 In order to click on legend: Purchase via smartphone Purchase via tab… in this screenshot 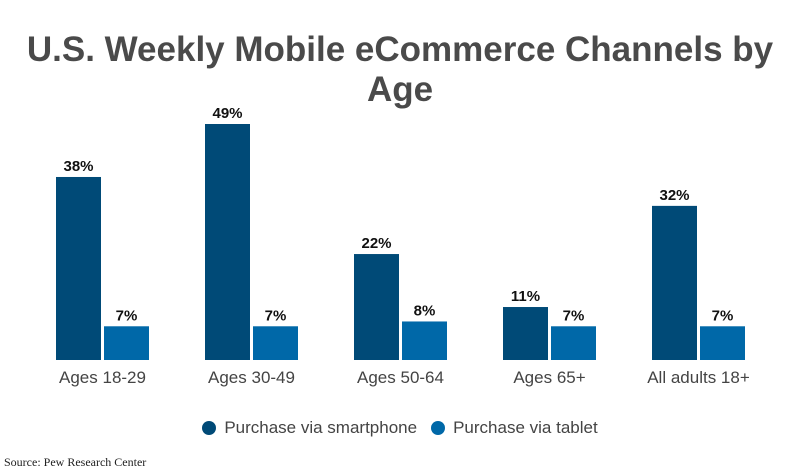, I will do `click(400, 428)`.